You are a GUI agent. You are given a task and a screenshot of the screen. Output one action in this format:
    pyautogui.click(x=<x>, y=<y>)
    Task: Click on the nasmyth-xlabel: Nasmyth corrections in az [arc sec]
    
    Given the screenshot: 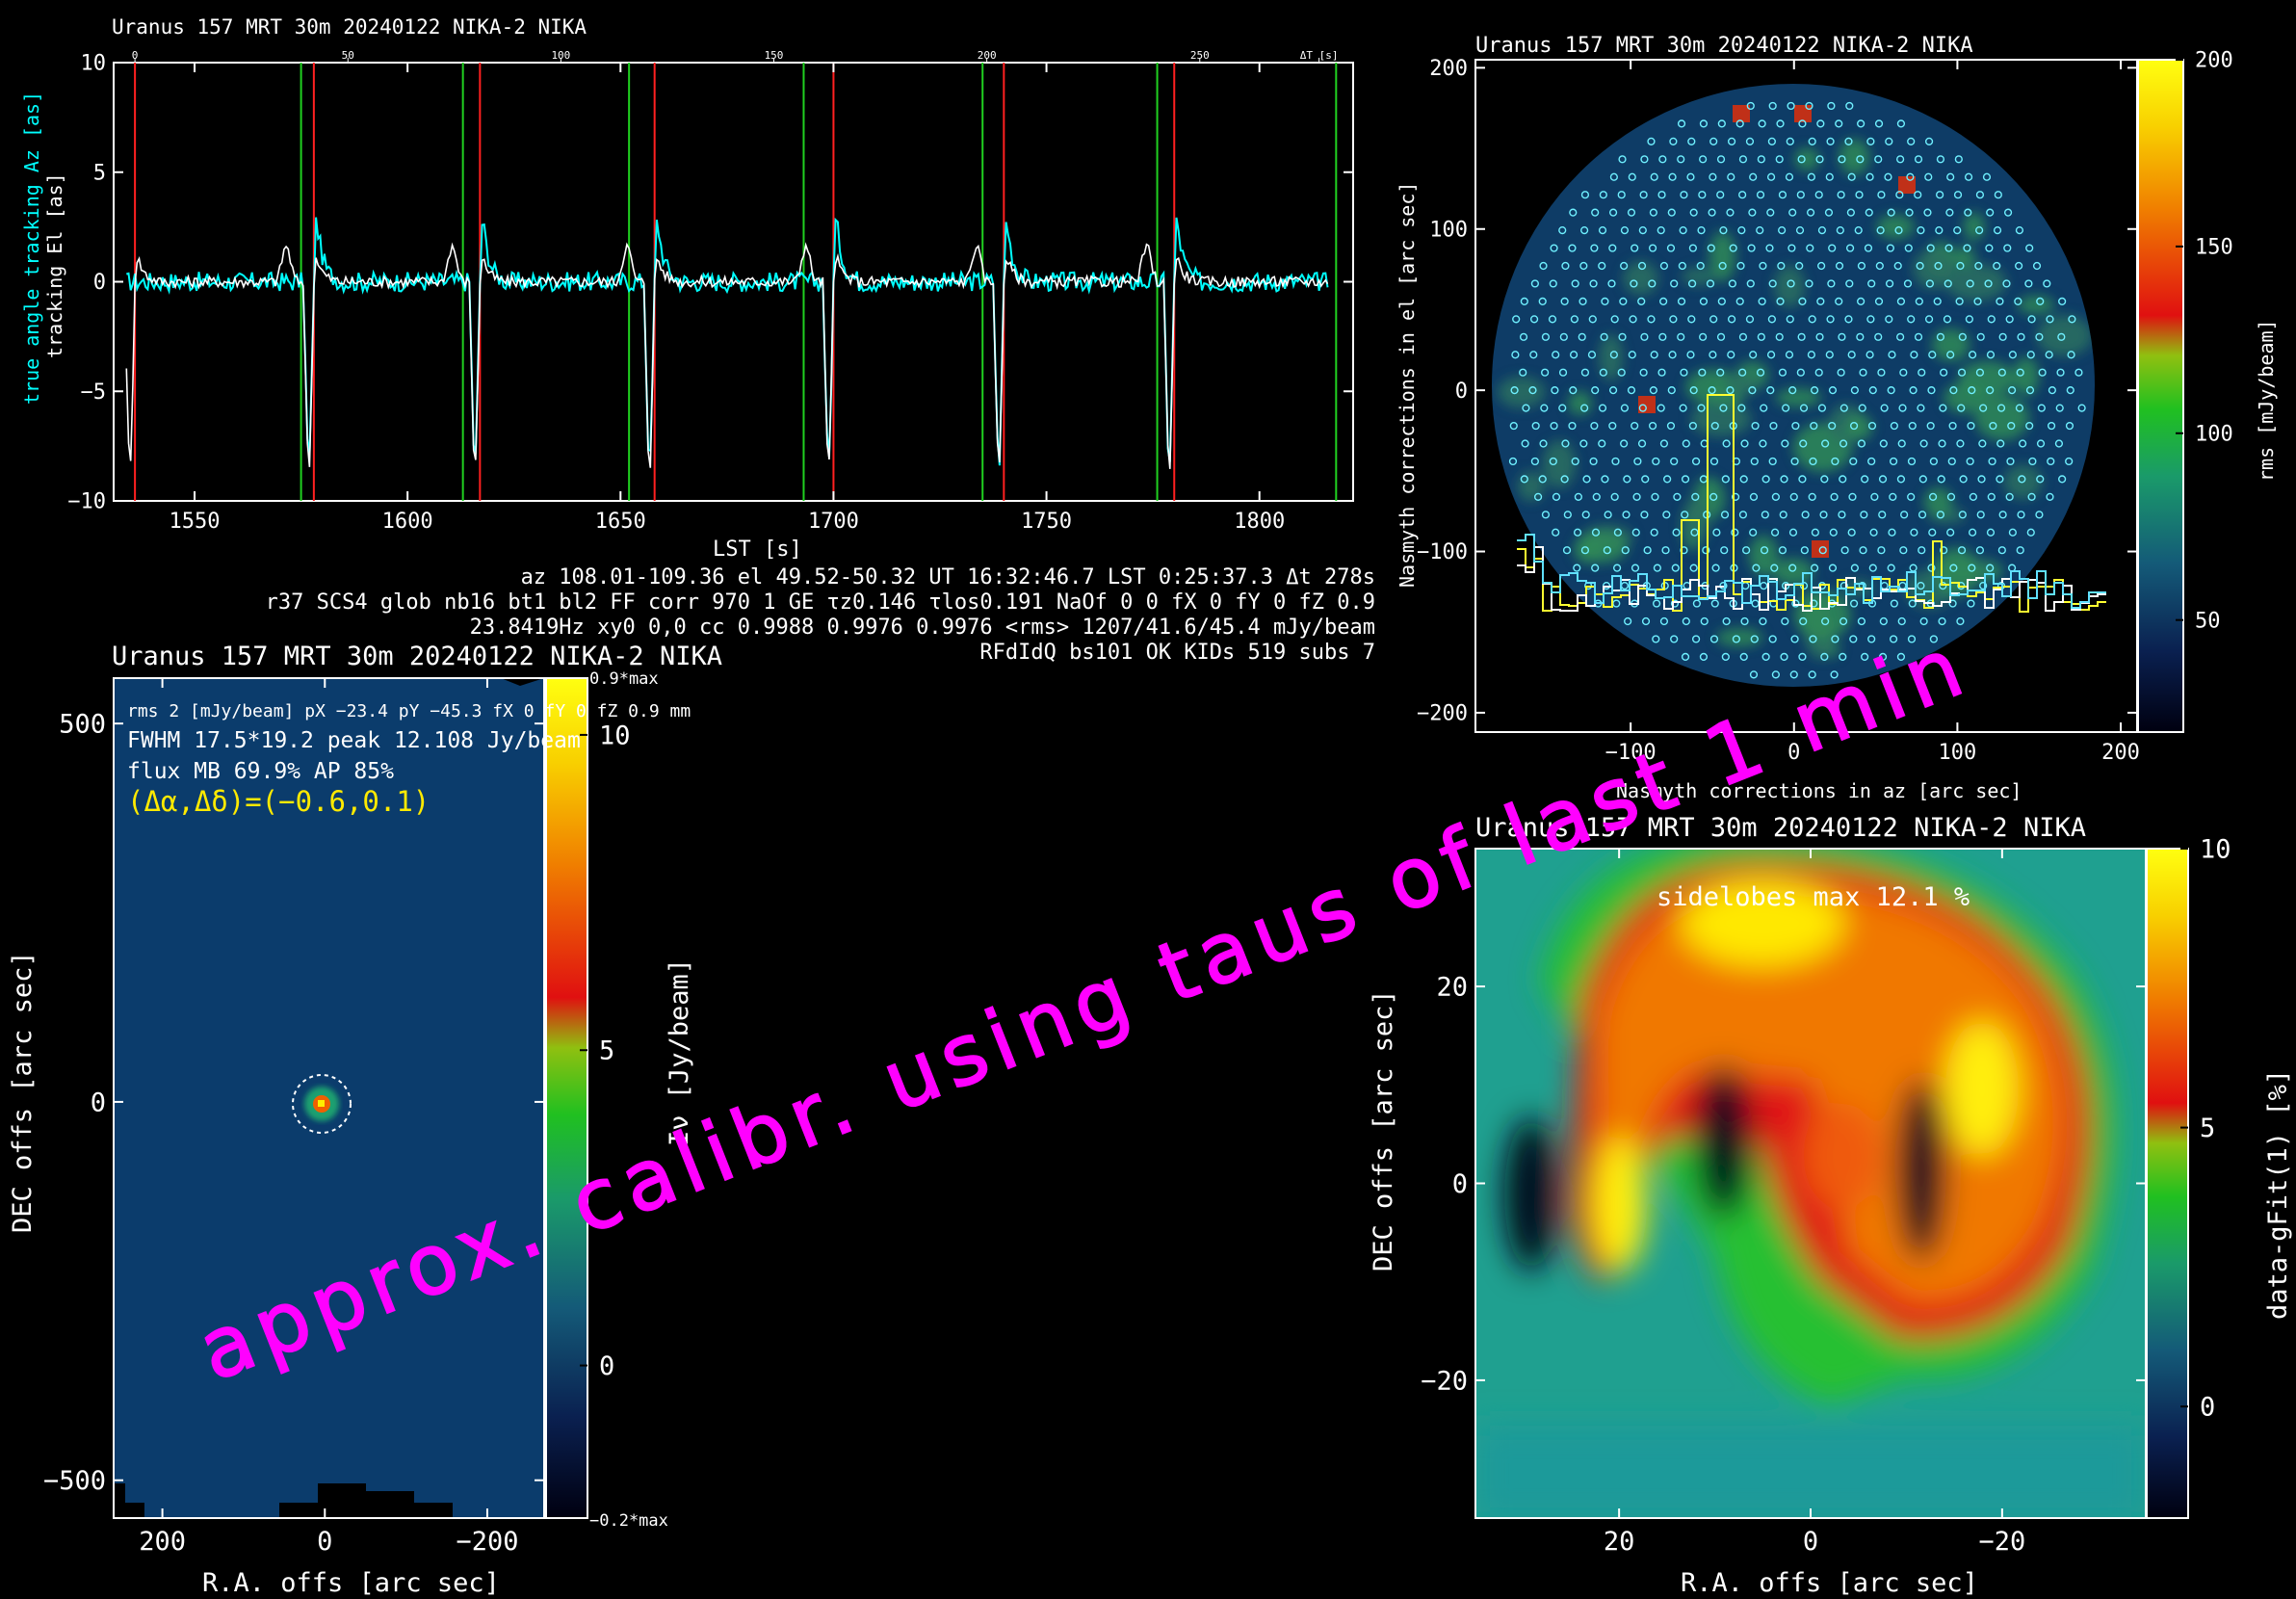 What is the action you would take?
    pyautogui.click(x=1819, y=790)
    